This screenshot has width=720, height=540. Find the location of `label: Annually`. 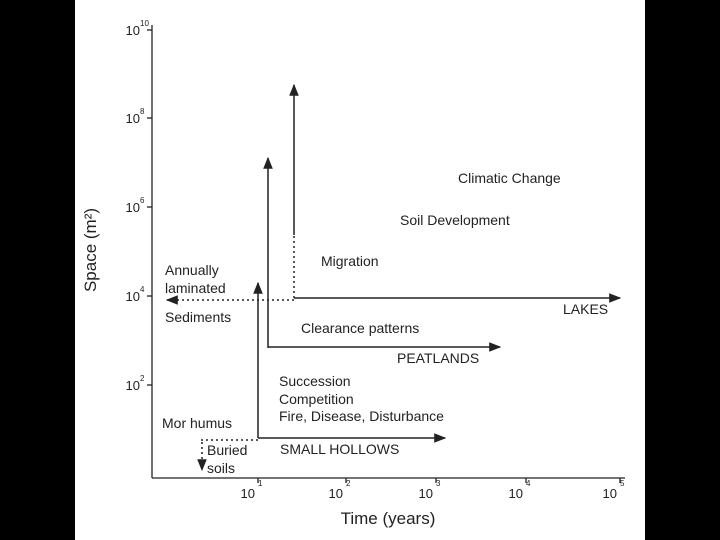

label: Annually is located at coordinates (192, 270).